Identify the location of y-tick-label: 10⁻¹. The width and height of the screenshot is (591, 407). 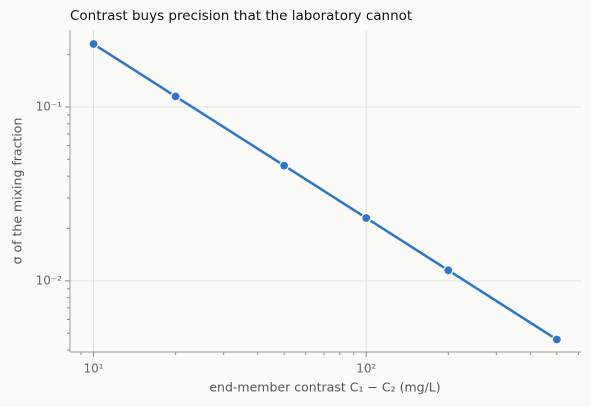
(49, 106).